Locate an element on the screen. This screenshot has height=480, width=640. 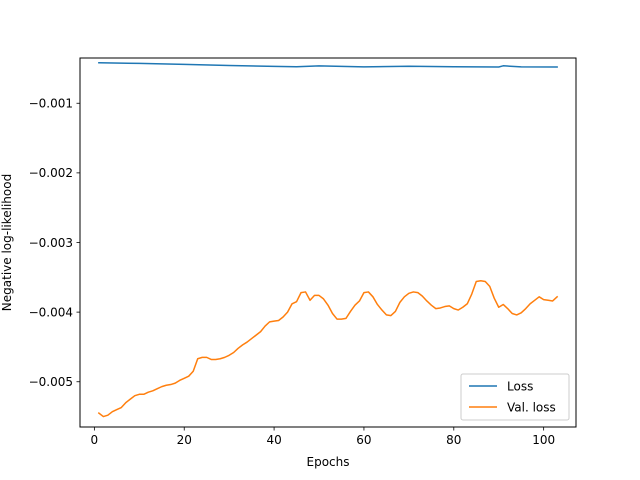
y-axis-ticks: −0.001 −0.002 −0.003 −0.004 −0.005 is located at coordinates (54, 243).